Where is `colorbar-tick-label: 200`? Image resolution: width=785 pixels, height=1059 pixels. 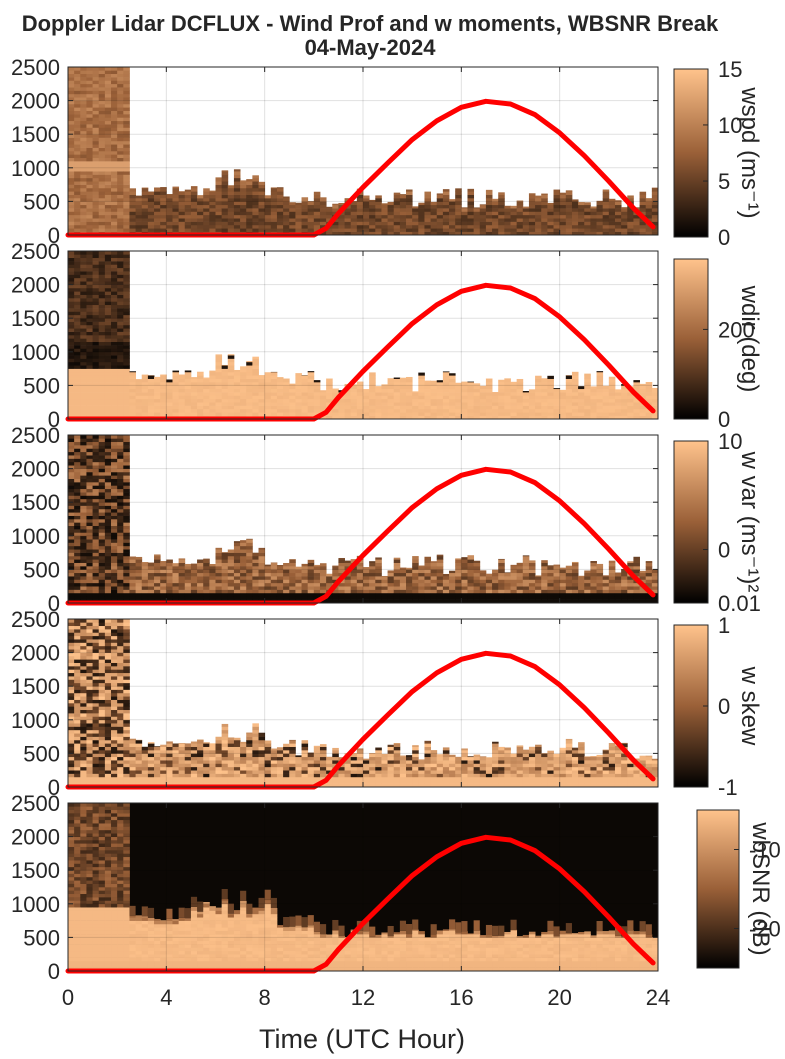
colorbar-tick-label: 200 is located at coordinates (736, 329).